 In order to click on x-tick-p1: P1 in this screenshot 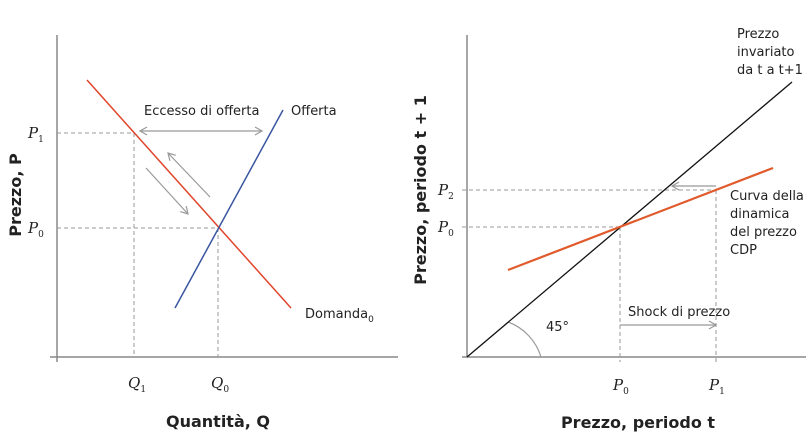, I will do `click(716, 386)`.